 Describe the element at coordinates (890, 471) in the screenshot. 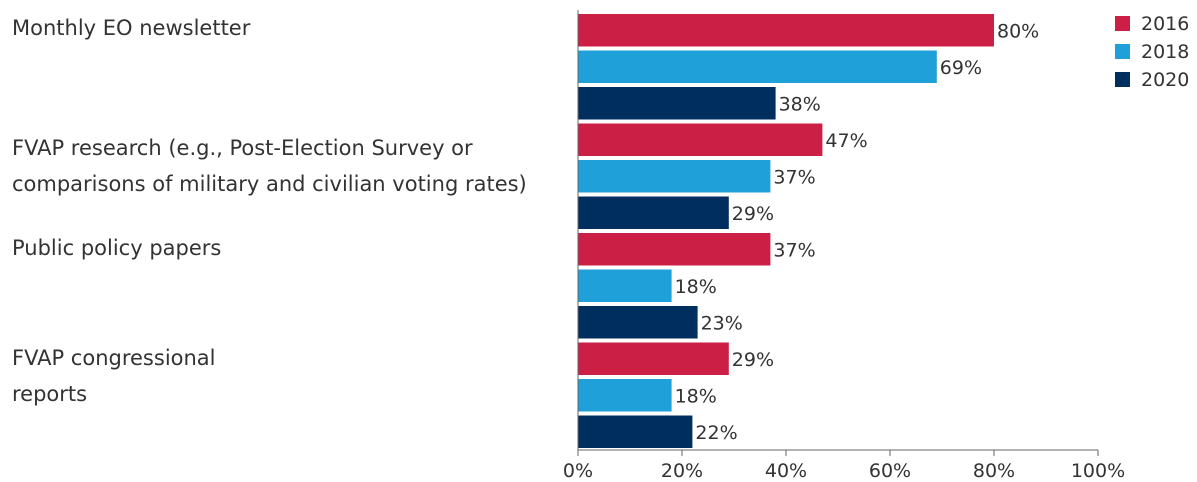

I see `x-tick-label-3: 60%` at that location.